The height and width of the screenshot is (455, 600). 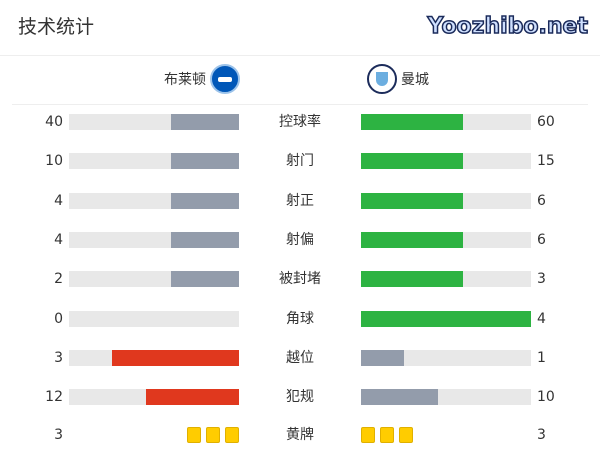 I want to click on stat-label: 控球率, so click(x=300, y=122).